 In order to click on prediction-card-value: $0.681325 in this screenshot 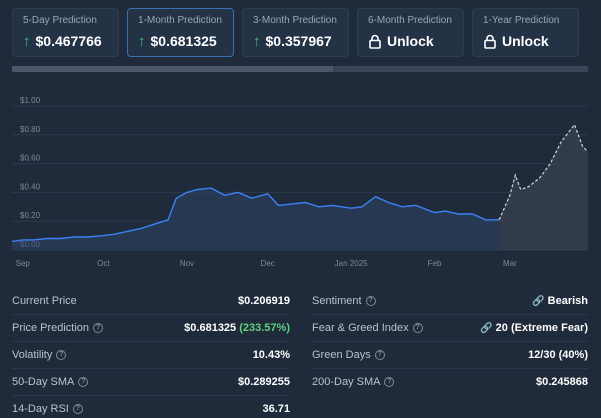, I will do `click(183, 41)`.